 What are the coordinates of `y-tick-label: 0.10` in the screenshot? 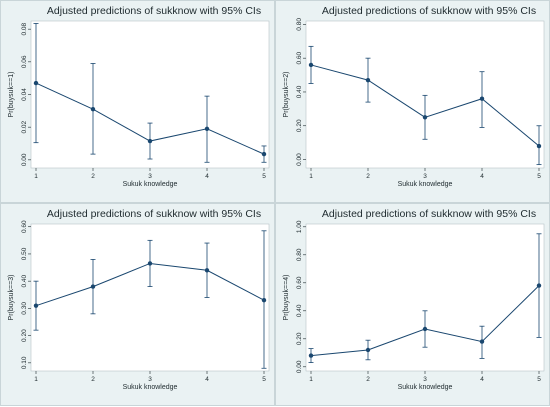 It's located at (24, 362).